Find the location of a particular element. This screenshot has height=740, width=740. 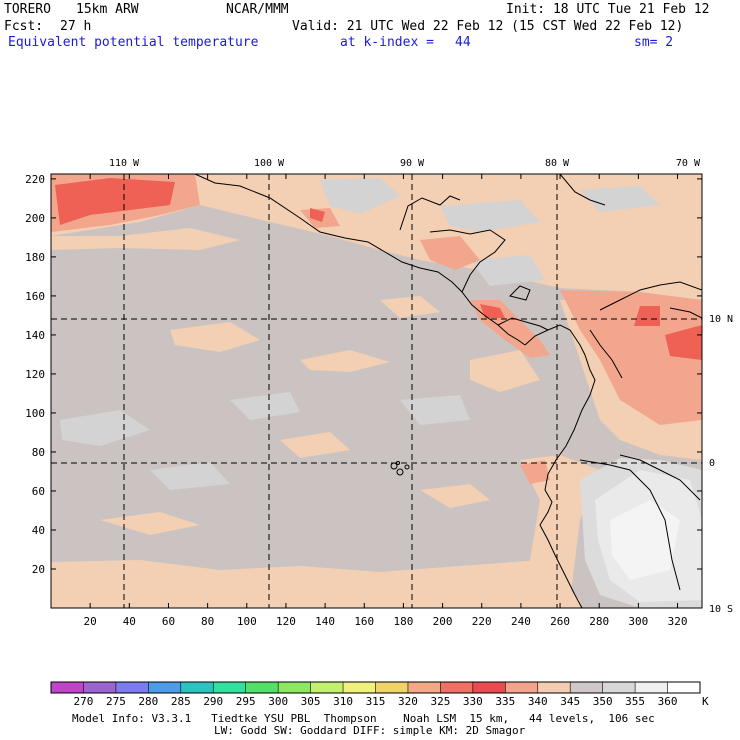

x-tick-label: 100 is located at coordinates (247, 621).